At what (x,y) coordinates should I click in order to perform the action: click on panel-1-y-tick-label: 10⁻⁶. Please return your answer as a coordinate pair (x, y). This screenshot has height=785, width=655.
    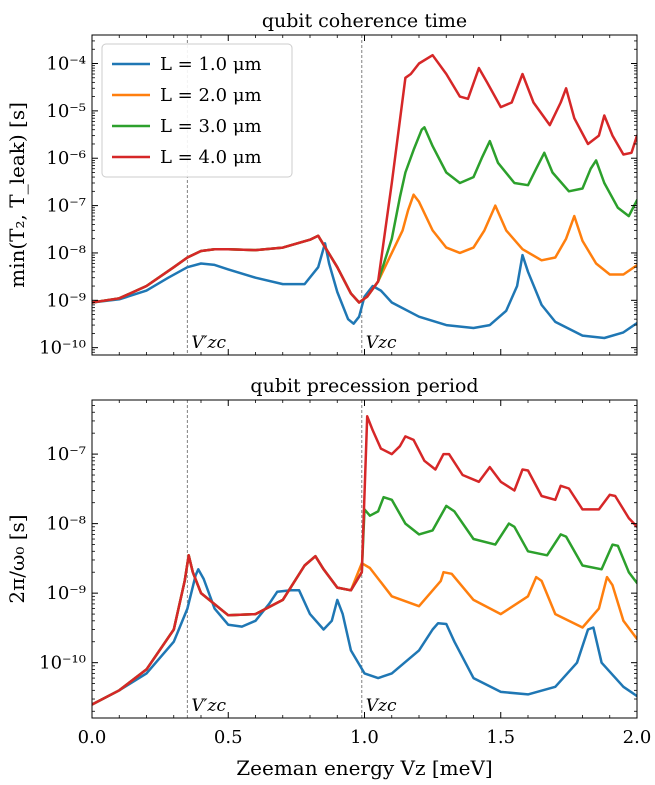
    Looking at the image, I should click on (66, 158).